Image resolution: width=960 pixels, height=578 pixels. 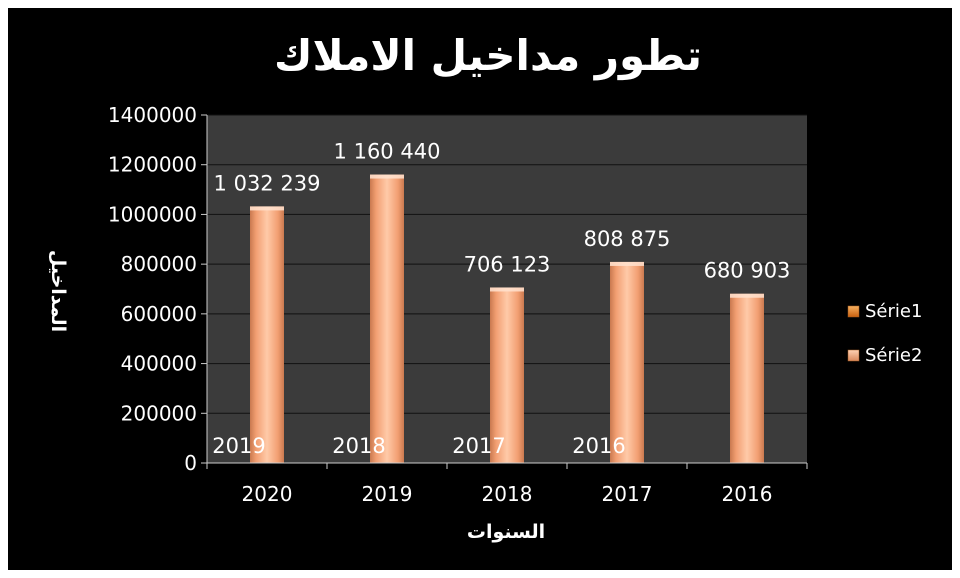 I want to click on data-label-serie1: 2017, so click(x=478, y=446).